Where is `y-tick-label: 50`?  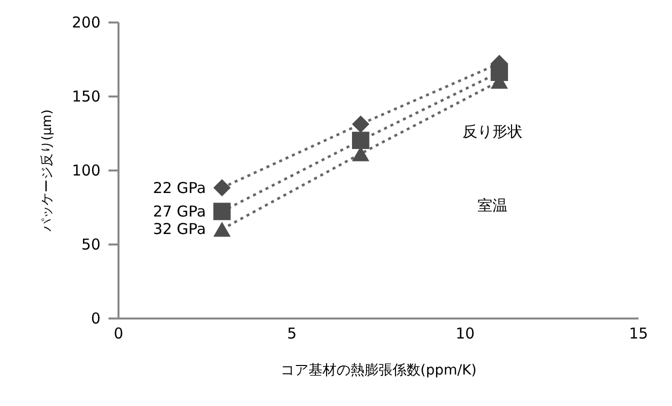 y-tick-label: 50 is located at coordinates (90, 245).